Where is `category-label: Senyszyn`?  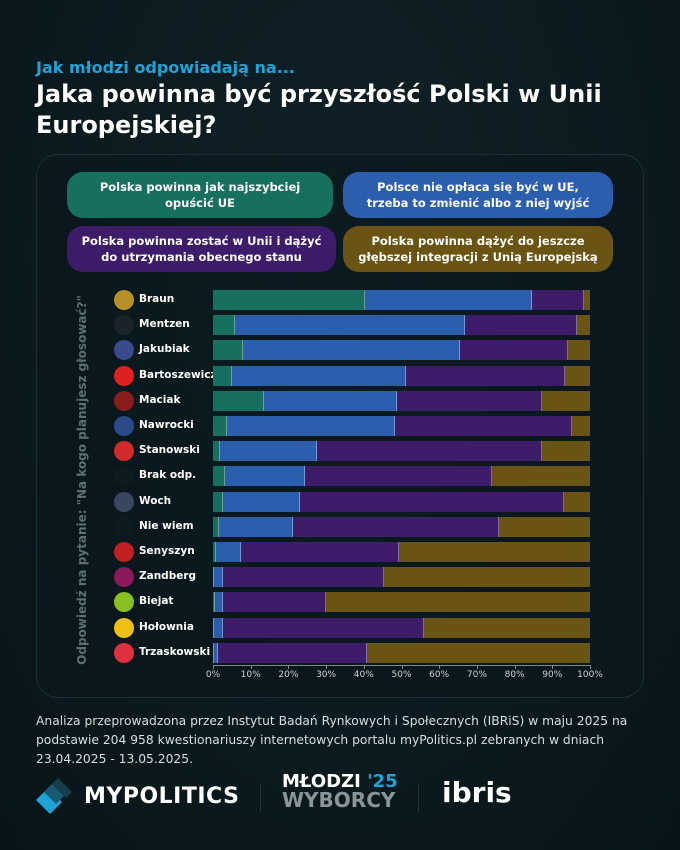
category-label: Senyszyn is located at coordinates (167, 551).